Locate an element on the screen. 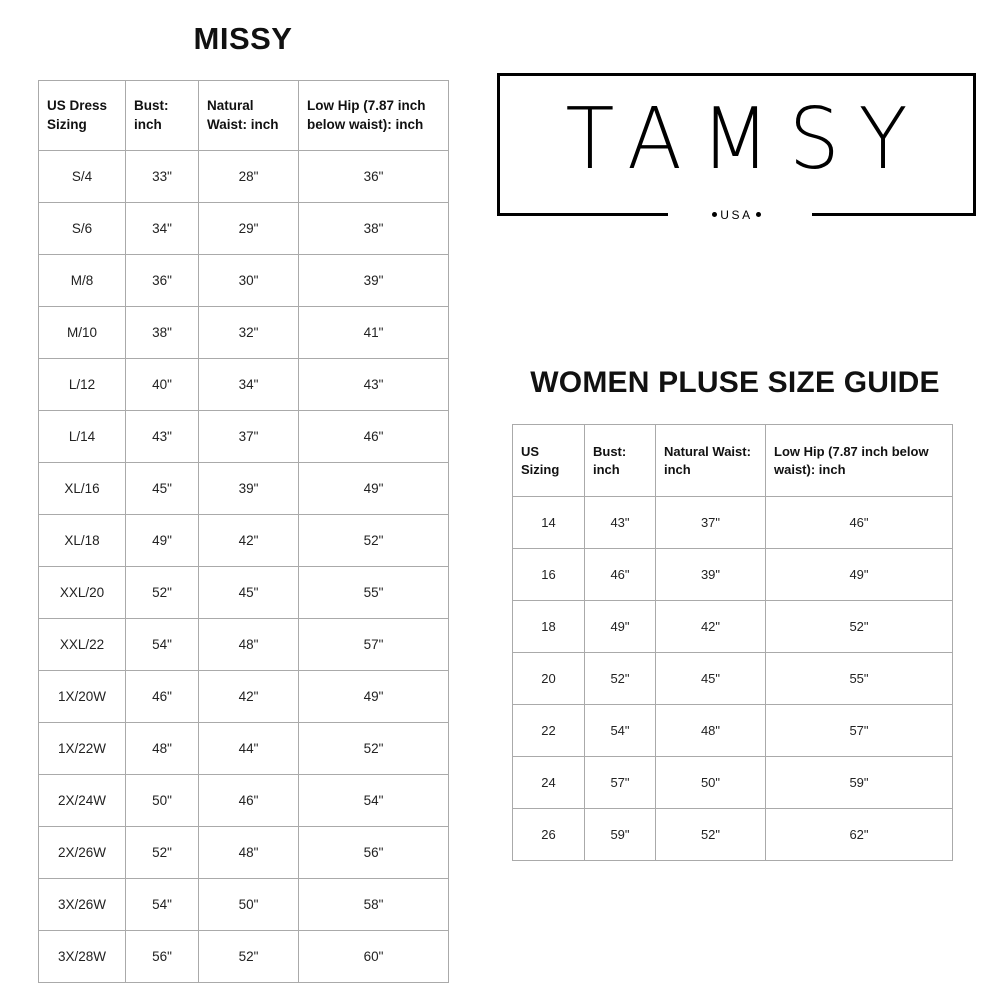 Image resolution: width=1000 pixels, height=1000 pixels. table-row: 2X/24W 50" 46" 54" is located at coordinates (243, 800).